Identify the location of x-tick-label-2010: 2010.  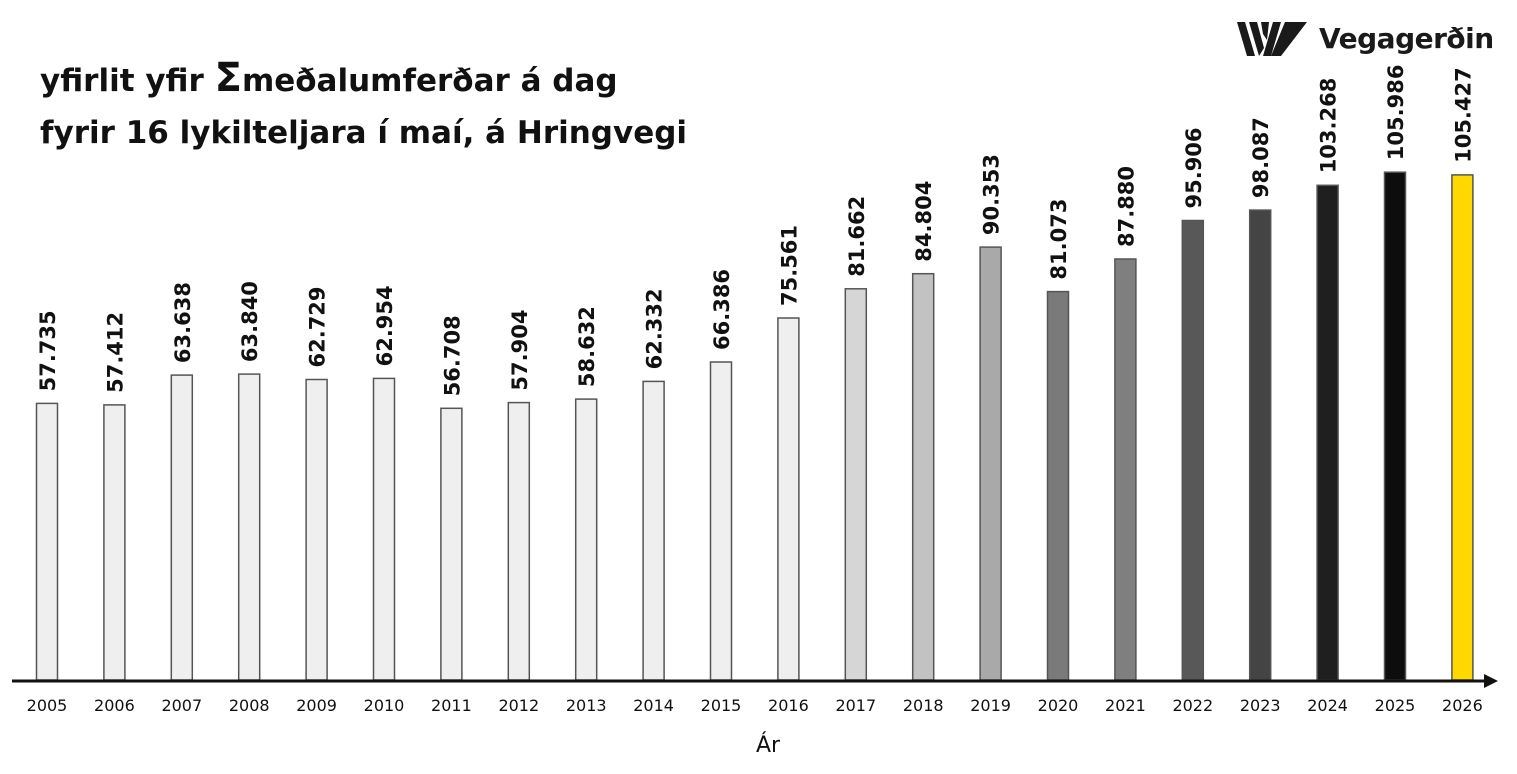
(384, 705).